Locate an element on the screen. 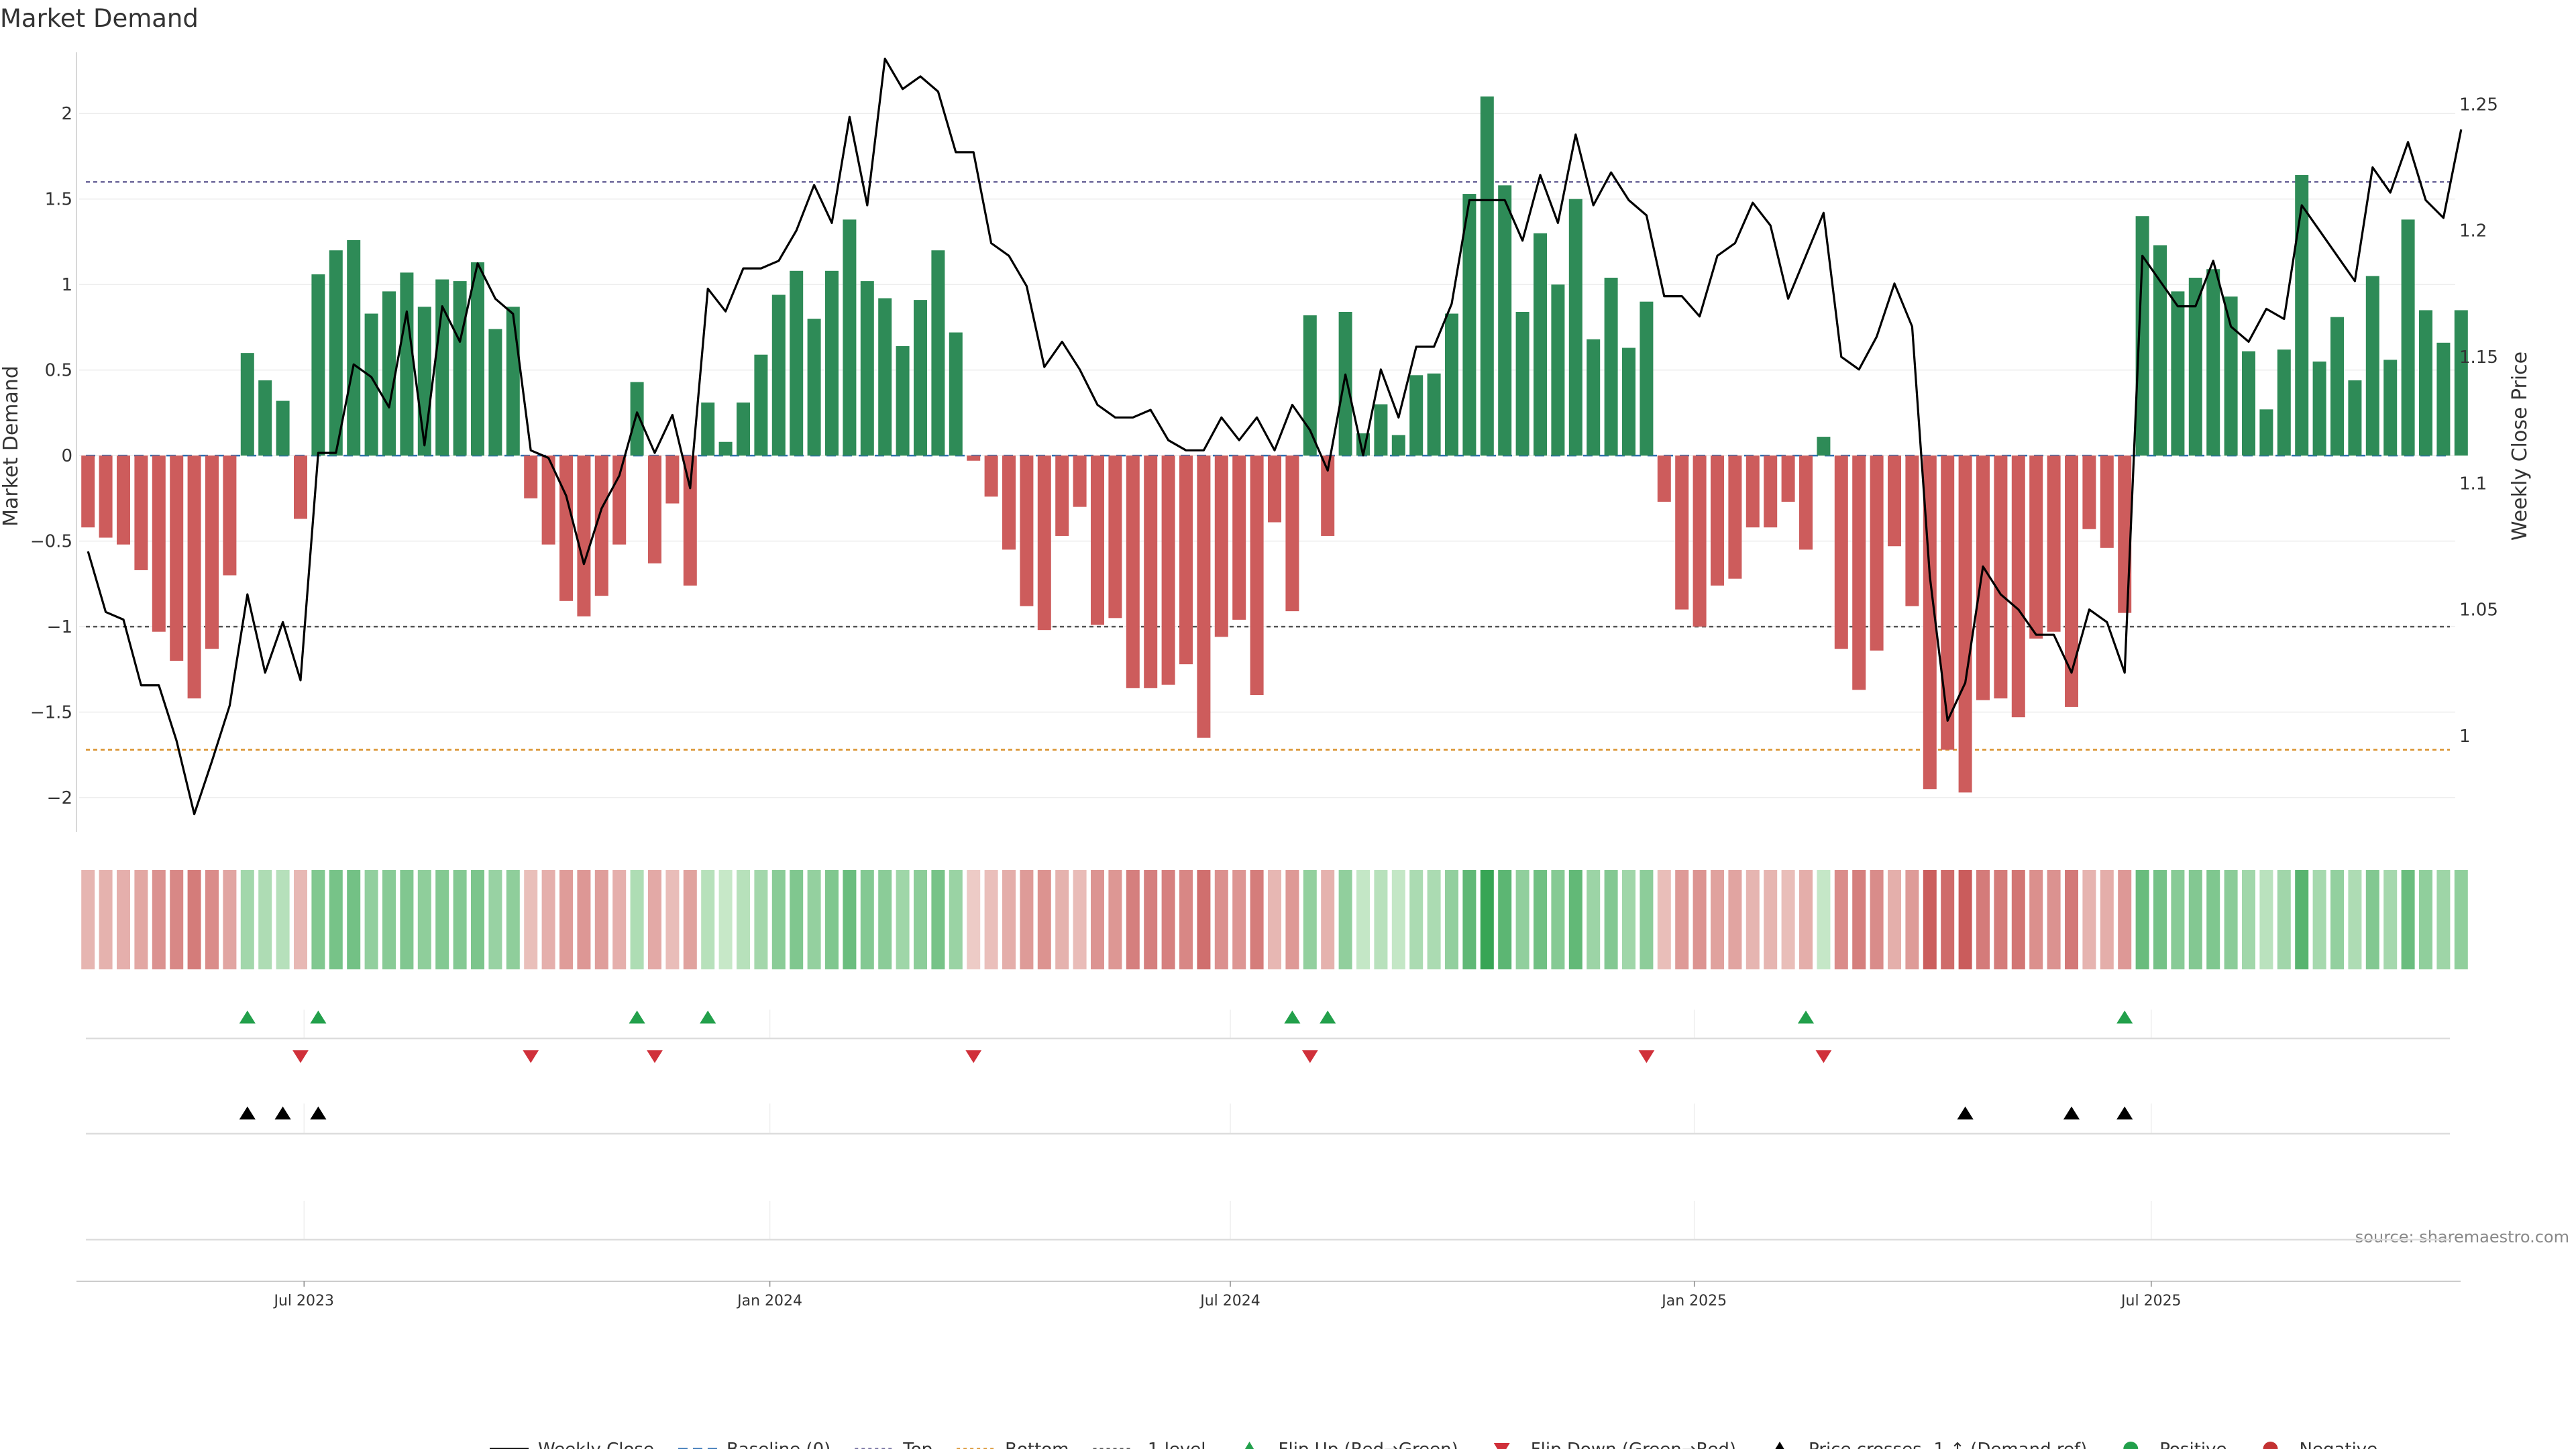 Image resolution: width=2576 pixels, height=1449 pixels. y2-axis-ticks: 1.25 1.2 1.15 1.1 1.05 1 is located at coordinates (2478, 421).